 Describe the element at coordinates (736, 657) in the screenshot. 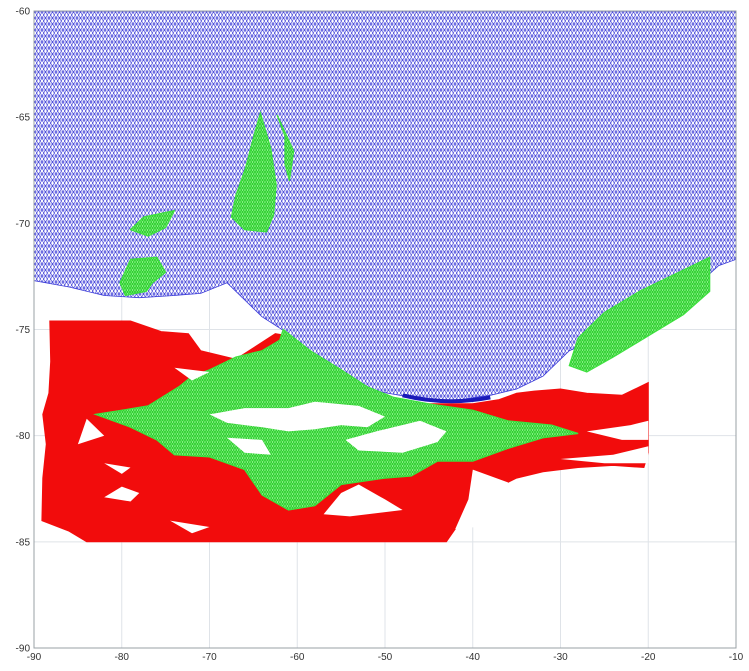

I see `x-tick-label: -10` at that location.